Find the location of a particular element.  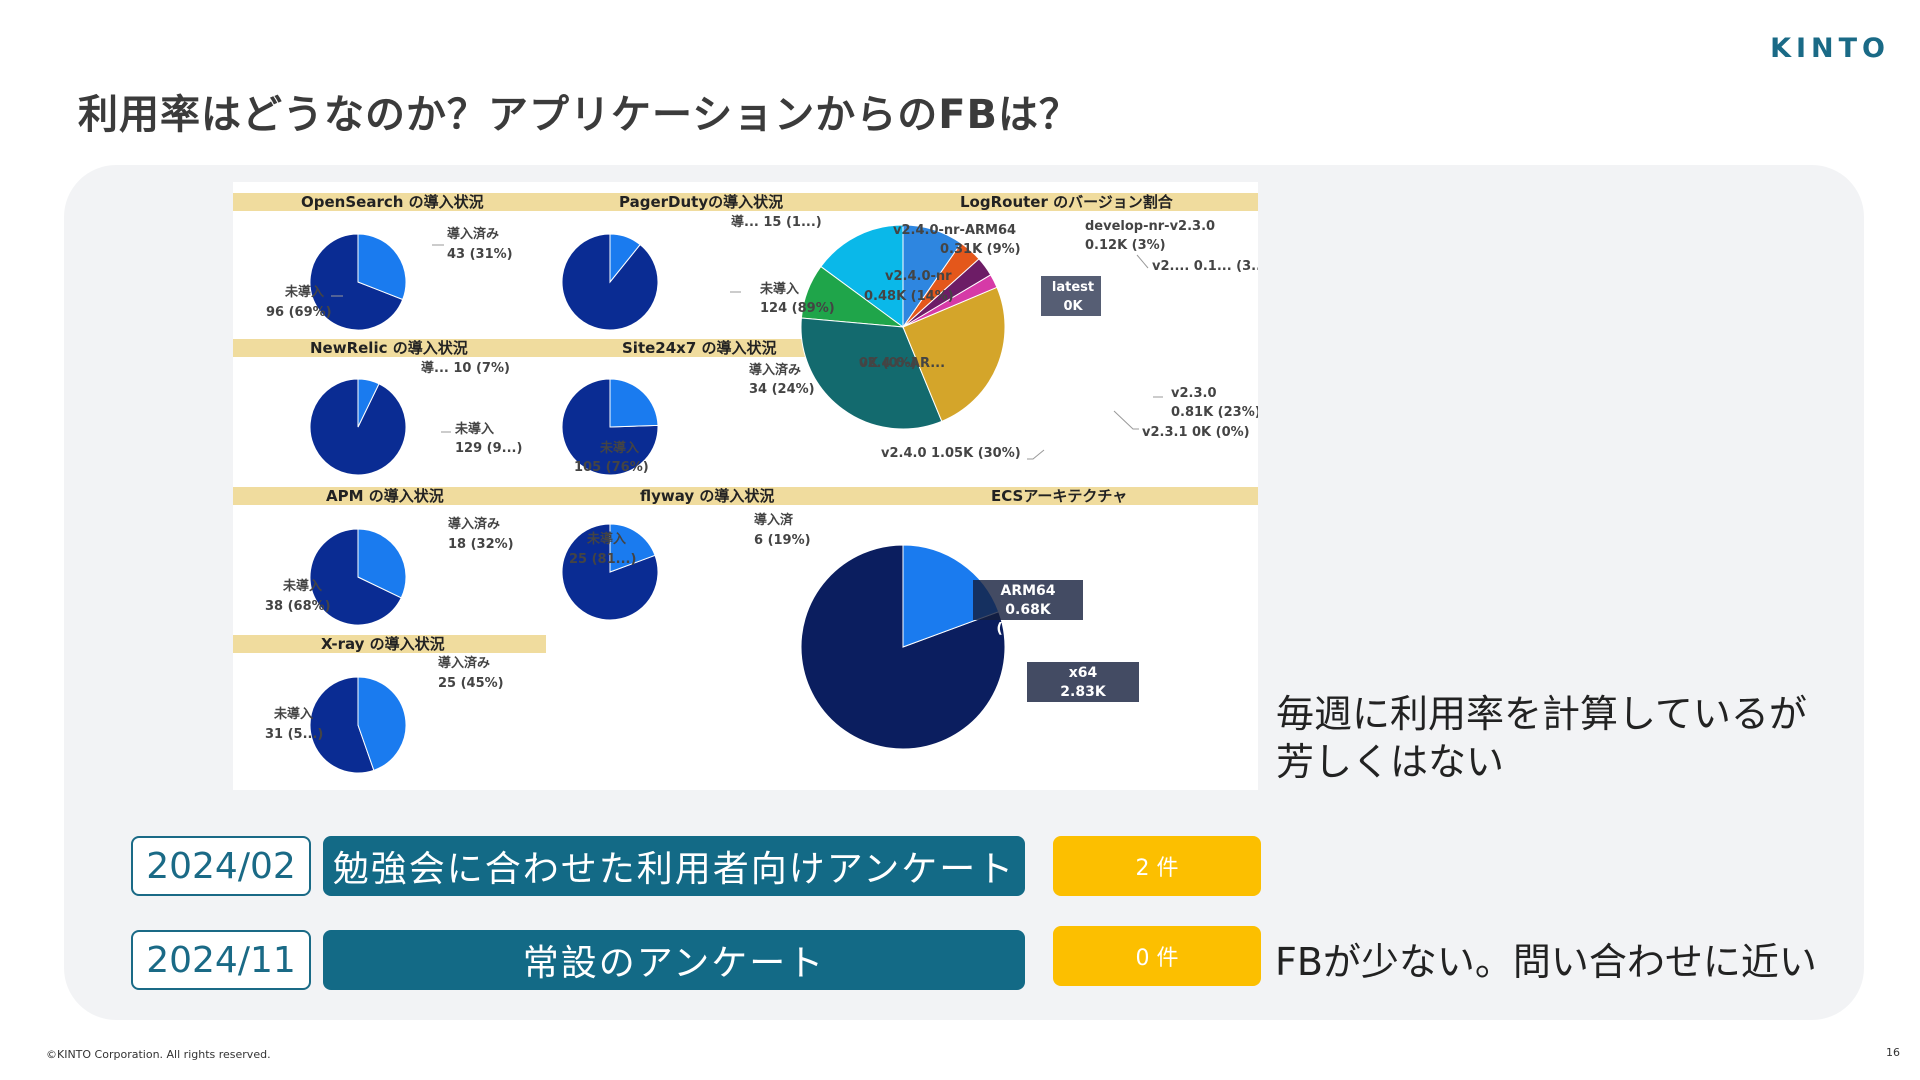

chart-label: 導... 15 (1...) is located at coordinates (776, 222).